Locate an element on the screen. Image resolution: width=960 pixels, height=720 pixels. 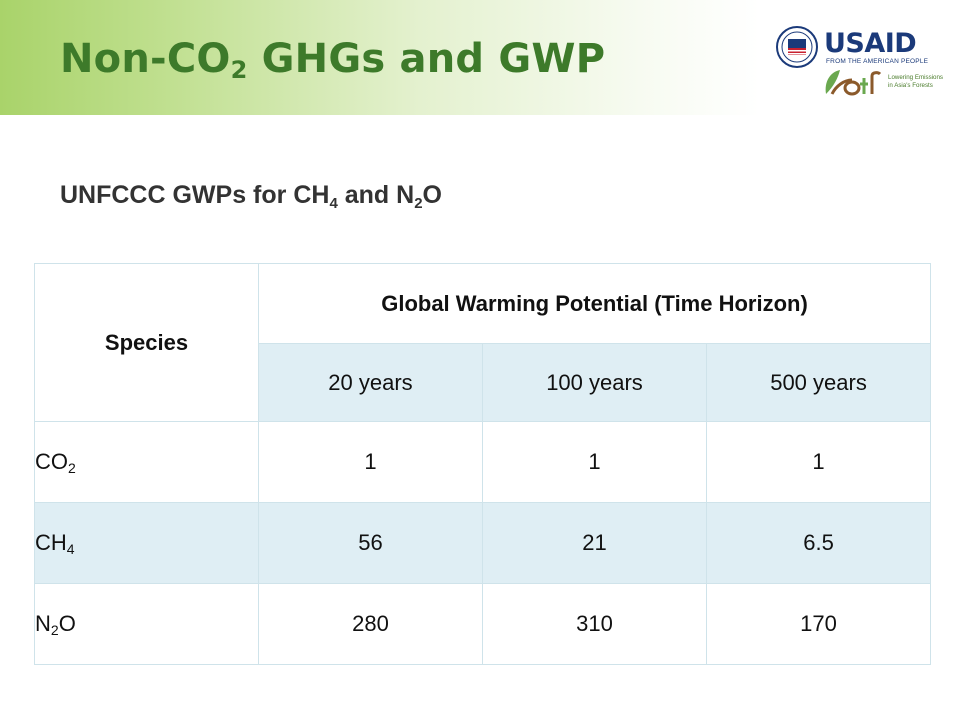
leaf-logo-icon is located at coordinates (853, 83).